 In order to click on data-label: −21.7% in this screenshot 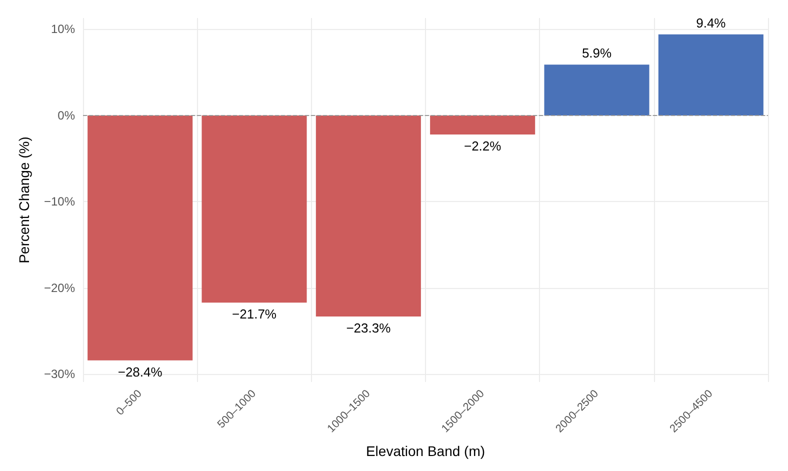, I will do `click(254, 314)`.